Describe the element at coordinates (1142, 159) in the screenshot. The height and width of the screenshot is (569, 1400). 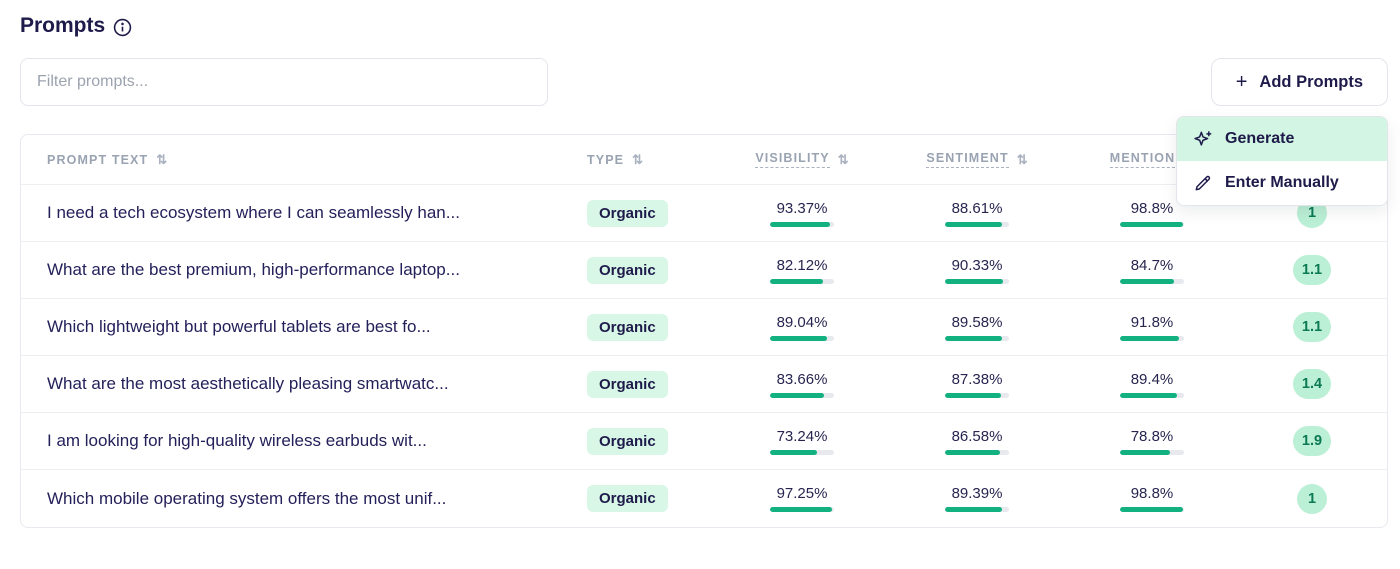
I see `column-header-label: Mention` at that location.